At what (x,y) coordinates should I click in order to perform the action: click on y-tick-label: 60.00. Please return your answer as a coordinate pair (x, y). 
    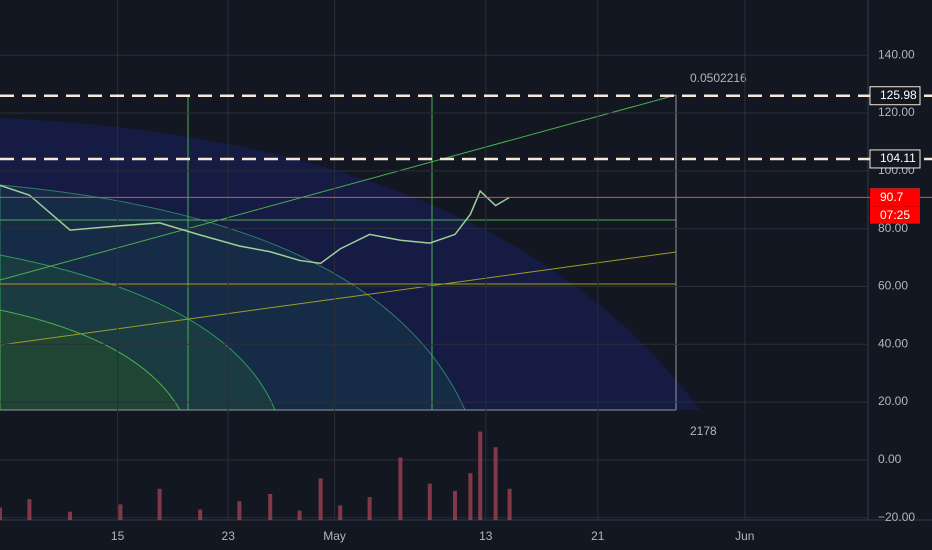
    Looking at the image, I should click on (893, 286).